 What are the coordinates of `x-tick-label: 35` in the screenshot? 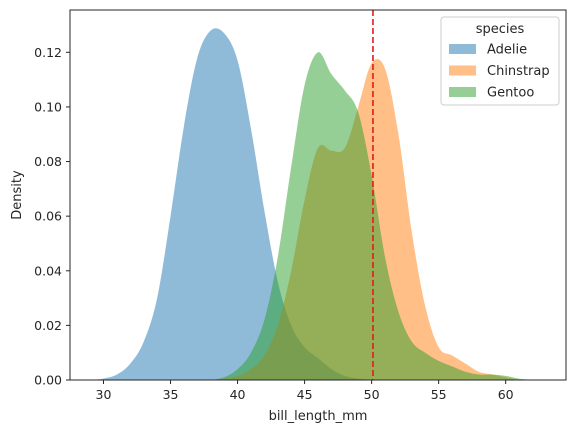 It's located at (171, 394).